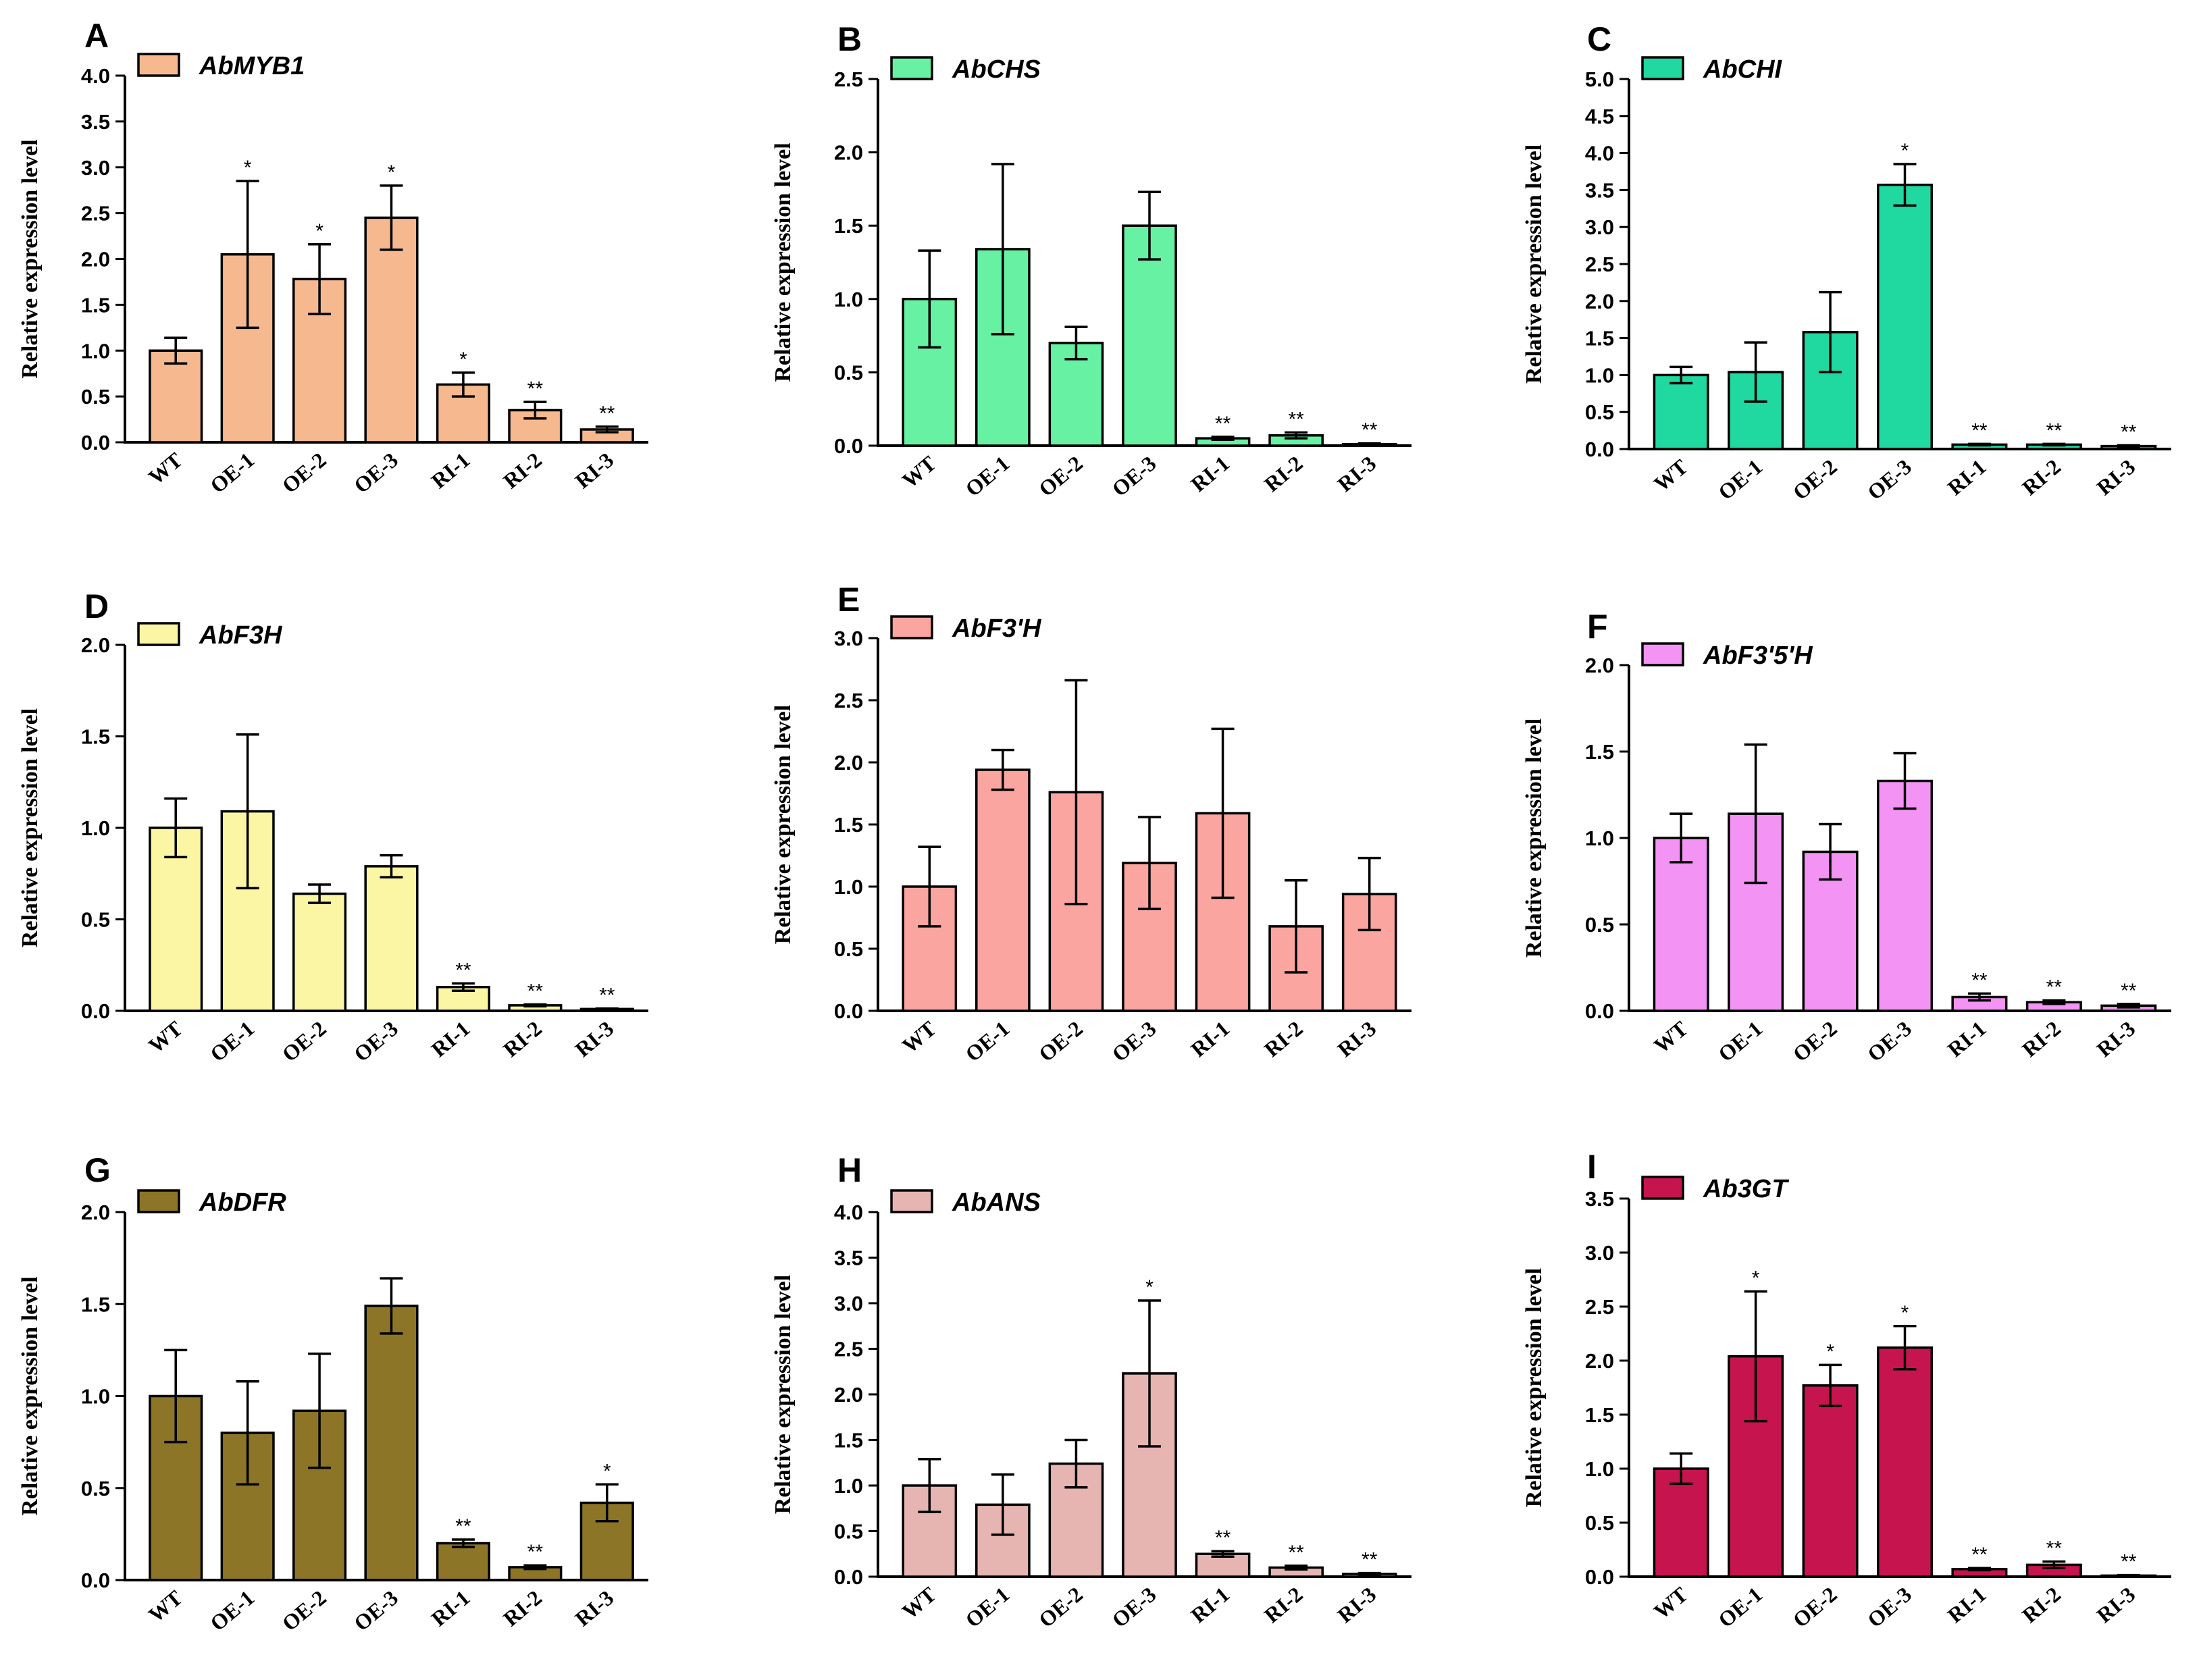 Image resolution: width=2201 pixels, height=1680 pixels. What do you see at coordinates (96, 606) in the screenshot?
I see `panel-letter: D` at bounding box center [96, 606].